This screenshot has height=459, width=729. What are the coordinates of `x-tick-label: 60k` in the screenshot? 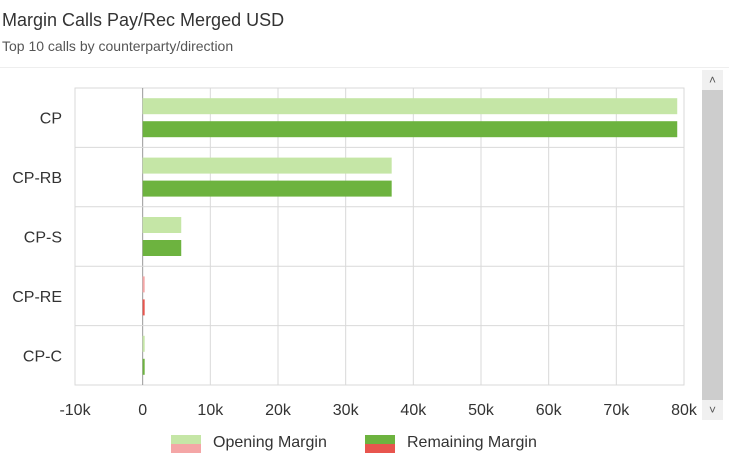 It's located at (549, 410).